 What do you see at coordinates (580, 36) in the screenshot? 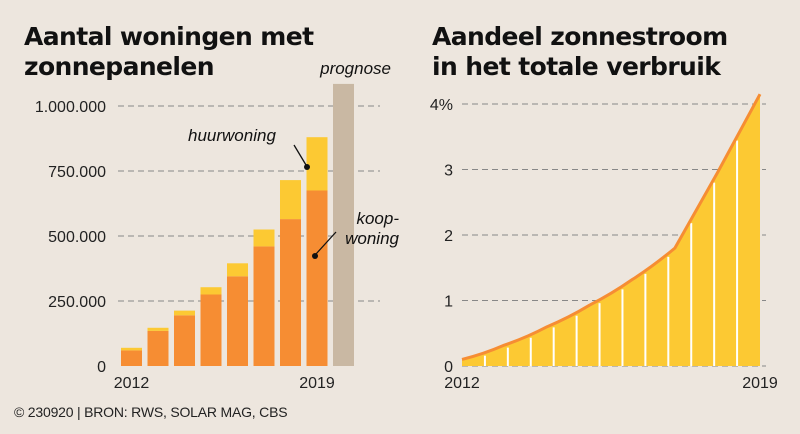
I see `right-title-line-1: Aandeel zonnestroom` at bounding box center [580, 36].